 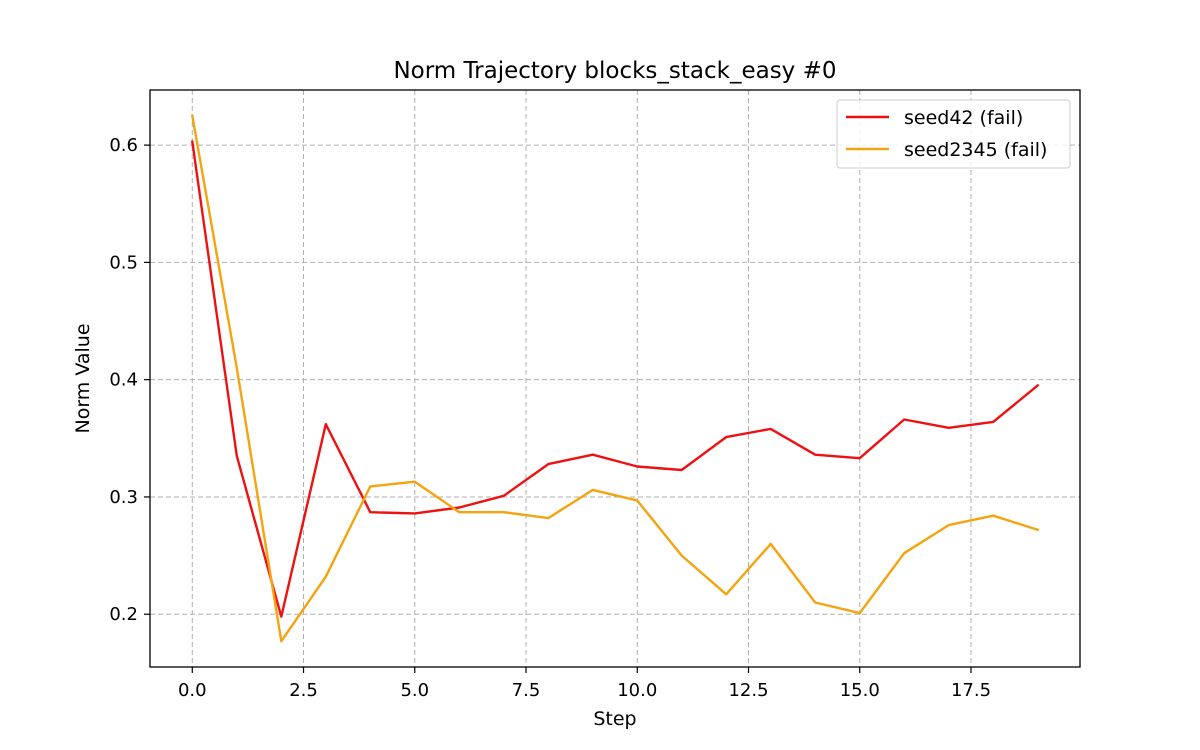 I want to click on legend-label-2: seed2345 (fail), so click(x=975, y=150).